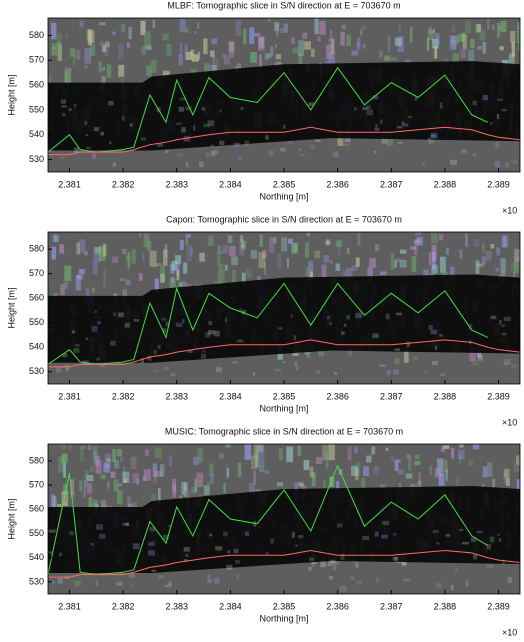  I want to click on x-tick-label: 2.385, so click(284, 606).